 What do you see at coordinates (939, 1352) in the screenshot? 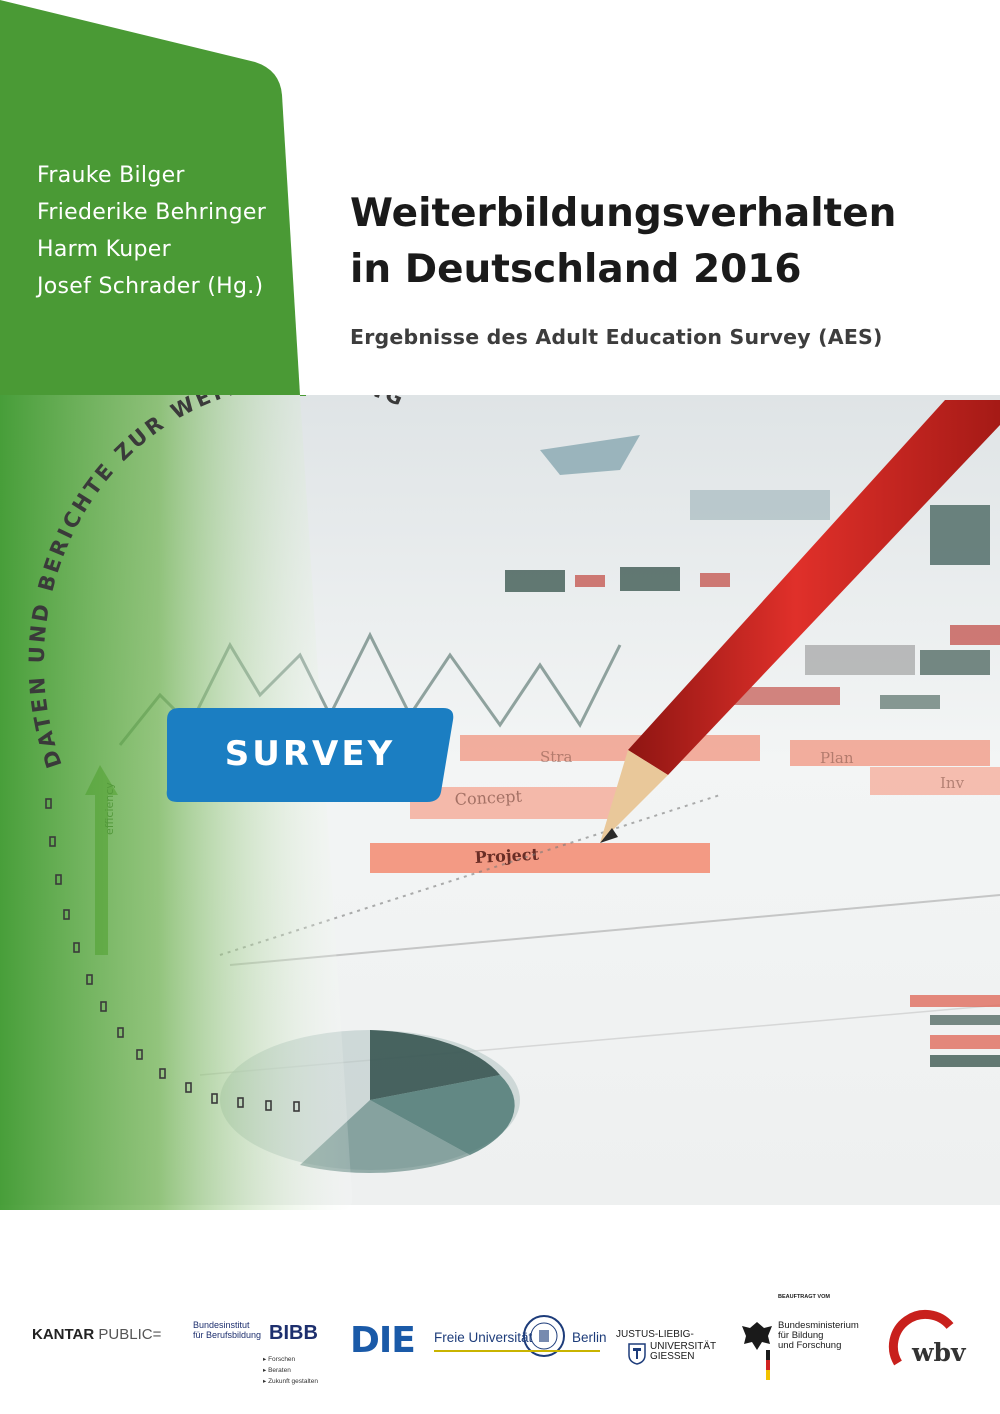
I see `wbv-text: wbv` at bounding box center [939, 1352].